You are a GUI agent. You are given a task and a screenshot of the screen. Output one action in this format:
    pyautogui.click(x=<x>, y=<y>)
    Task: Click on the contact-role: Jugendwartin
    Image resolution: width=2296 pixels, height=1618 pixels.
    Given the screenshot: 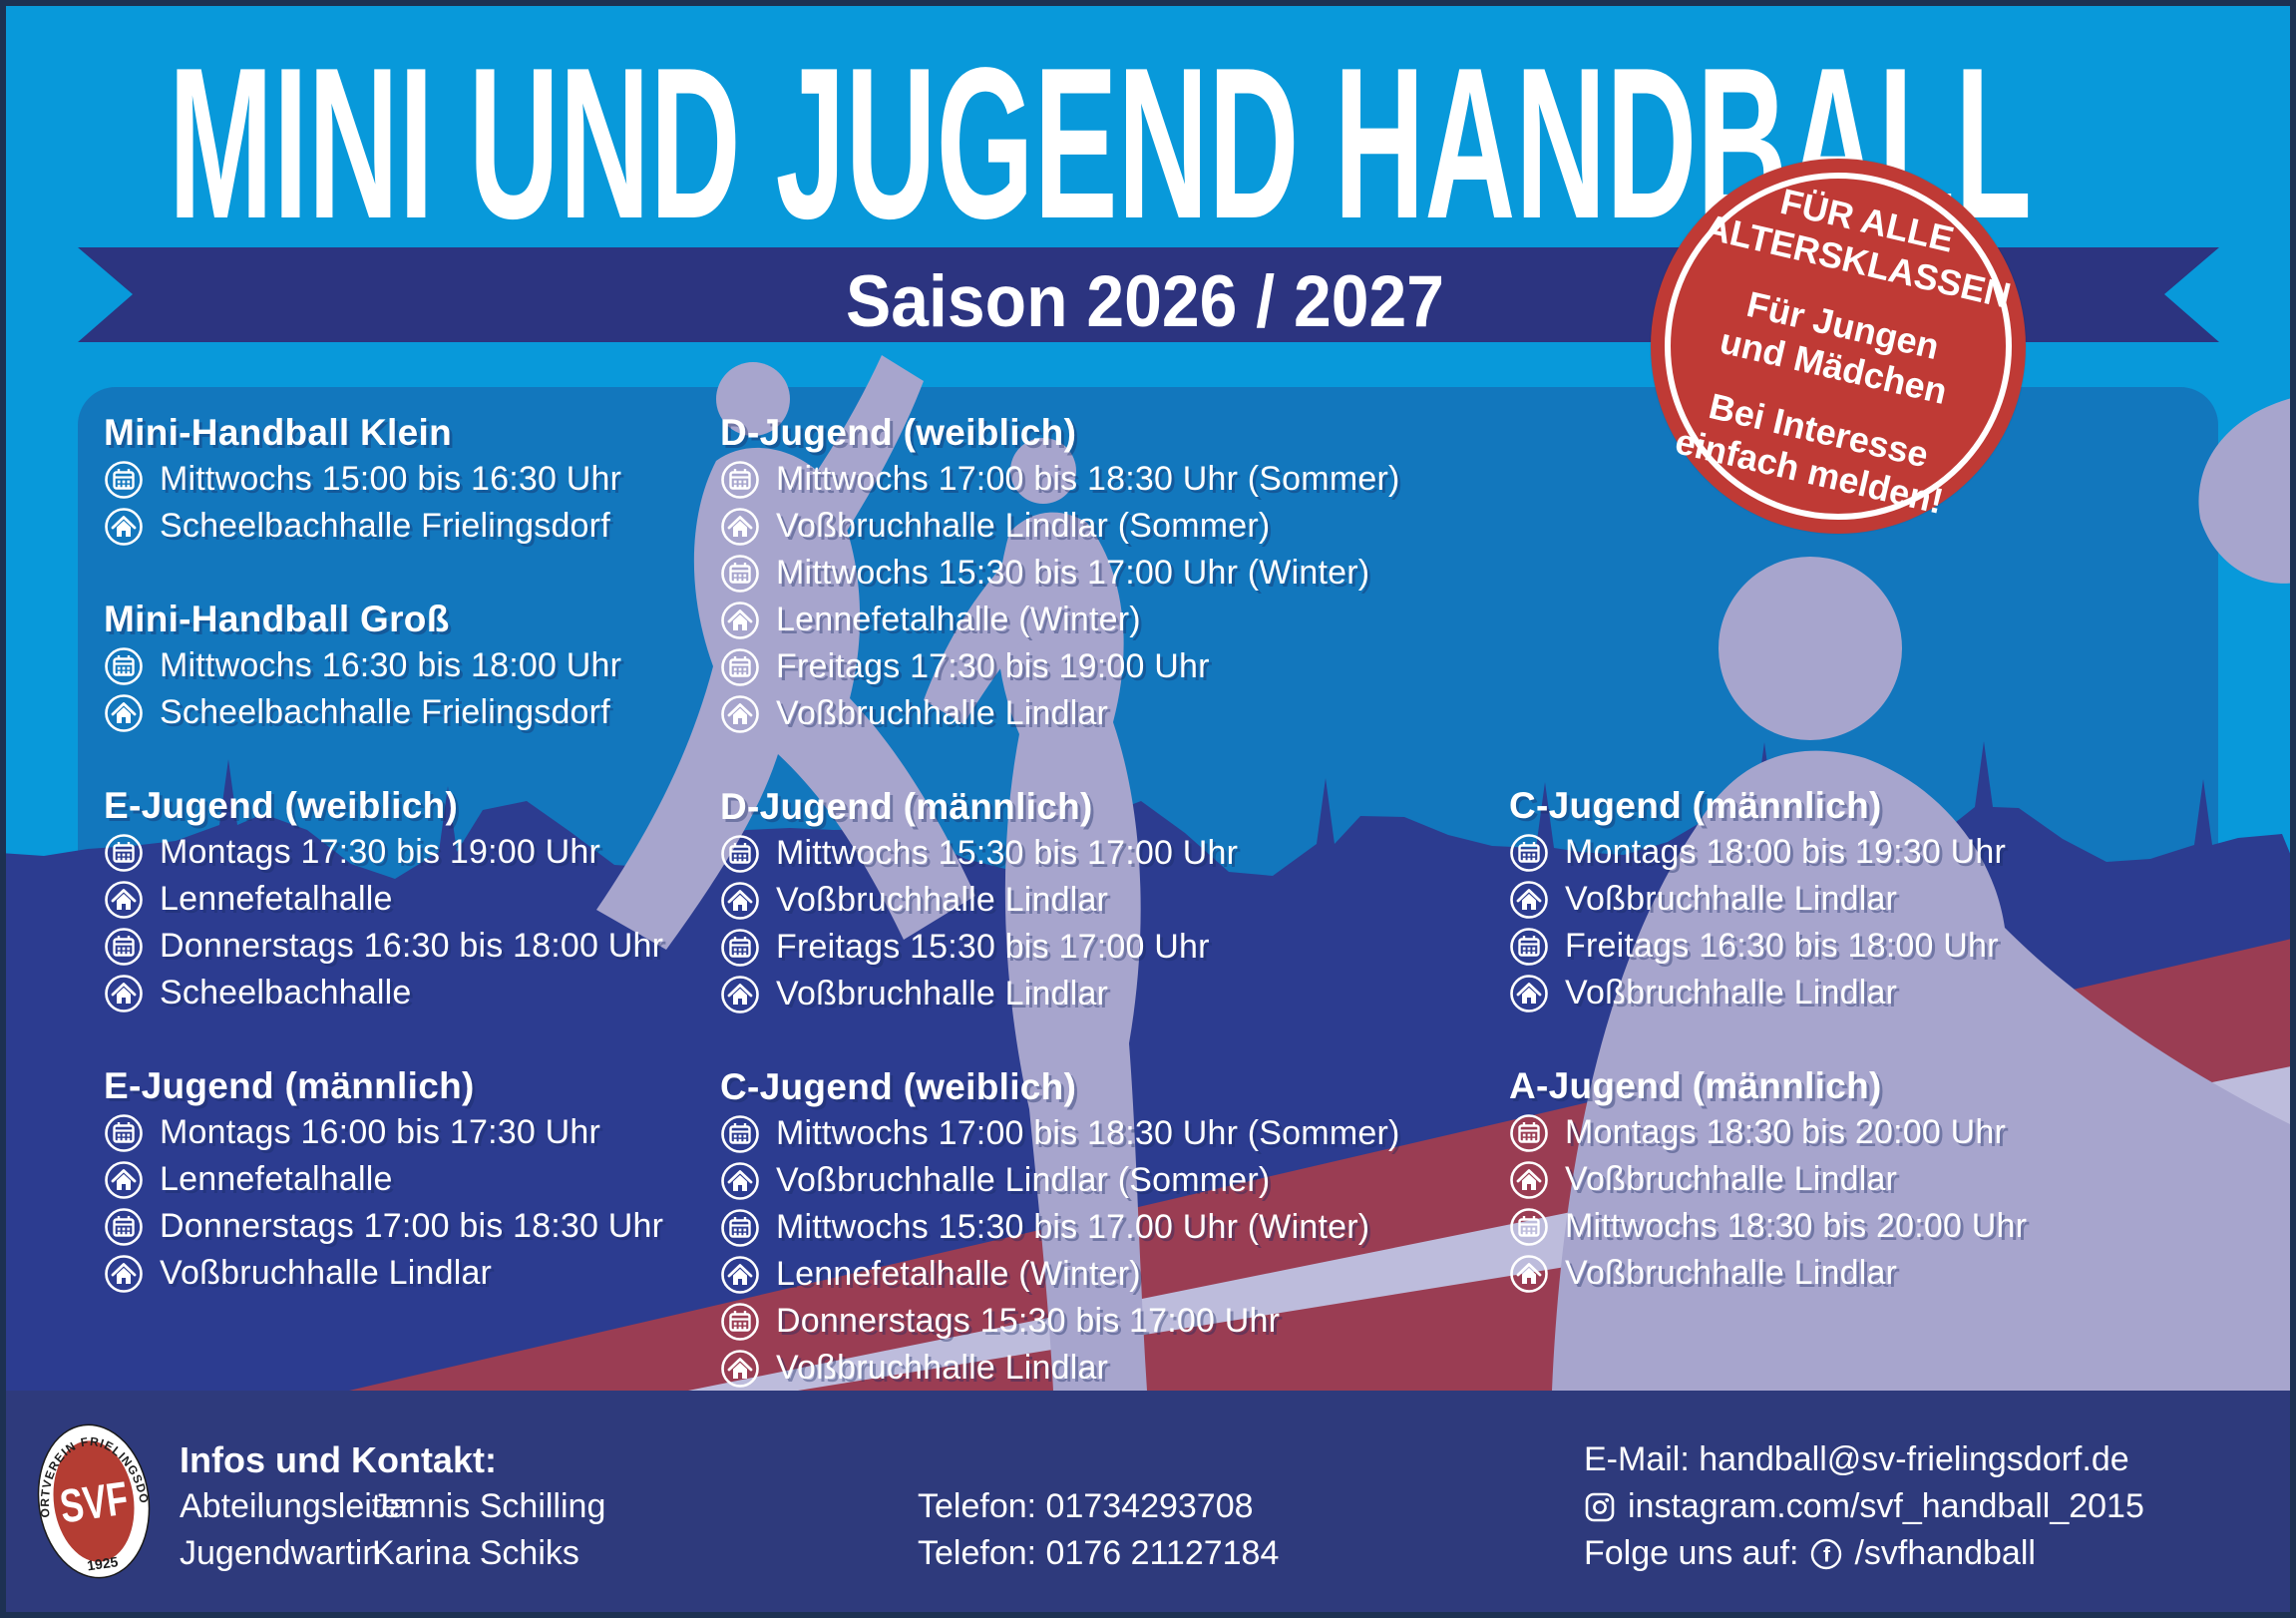 What is the action you would take?
    pyautogui.click(x=281, y=1553)
    